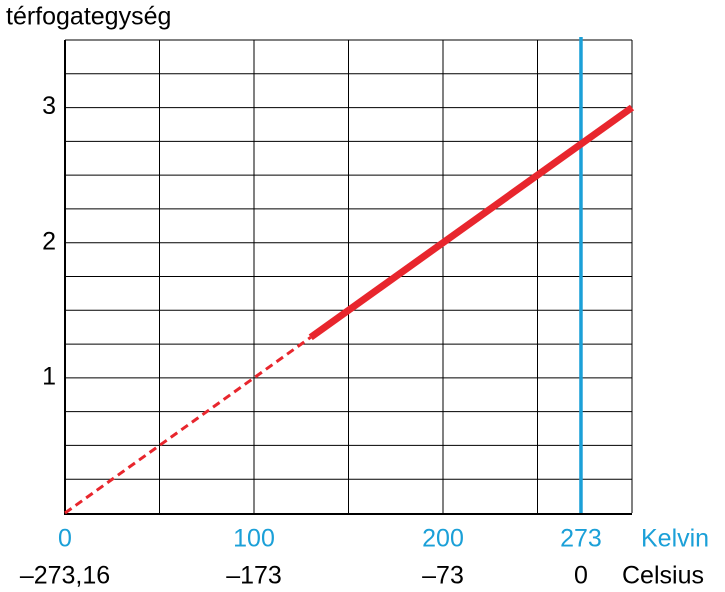  I want to click on y-tick-label: 2, so click(49, 241).